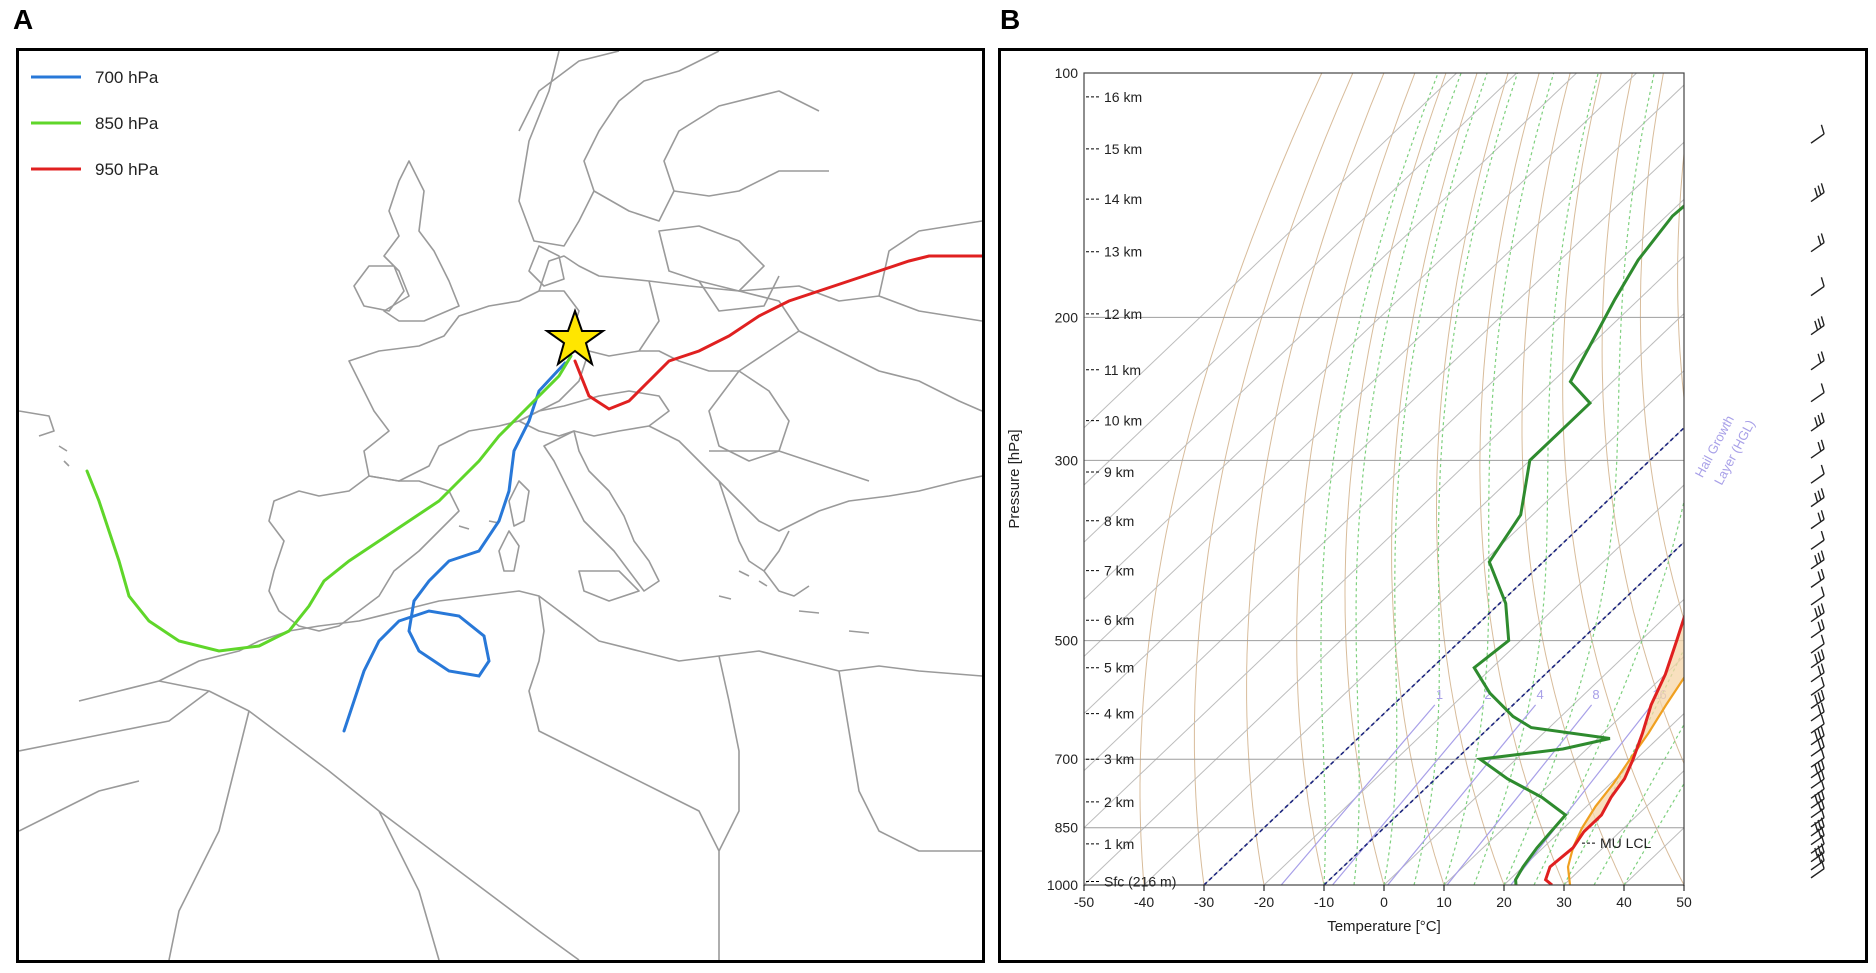 Image resolution: width=1876 pixels, height=973 pixels. Describe the element at coordinates (1067, 317) in the screenshot. I see `pressure-tick-label: 200` at that location.